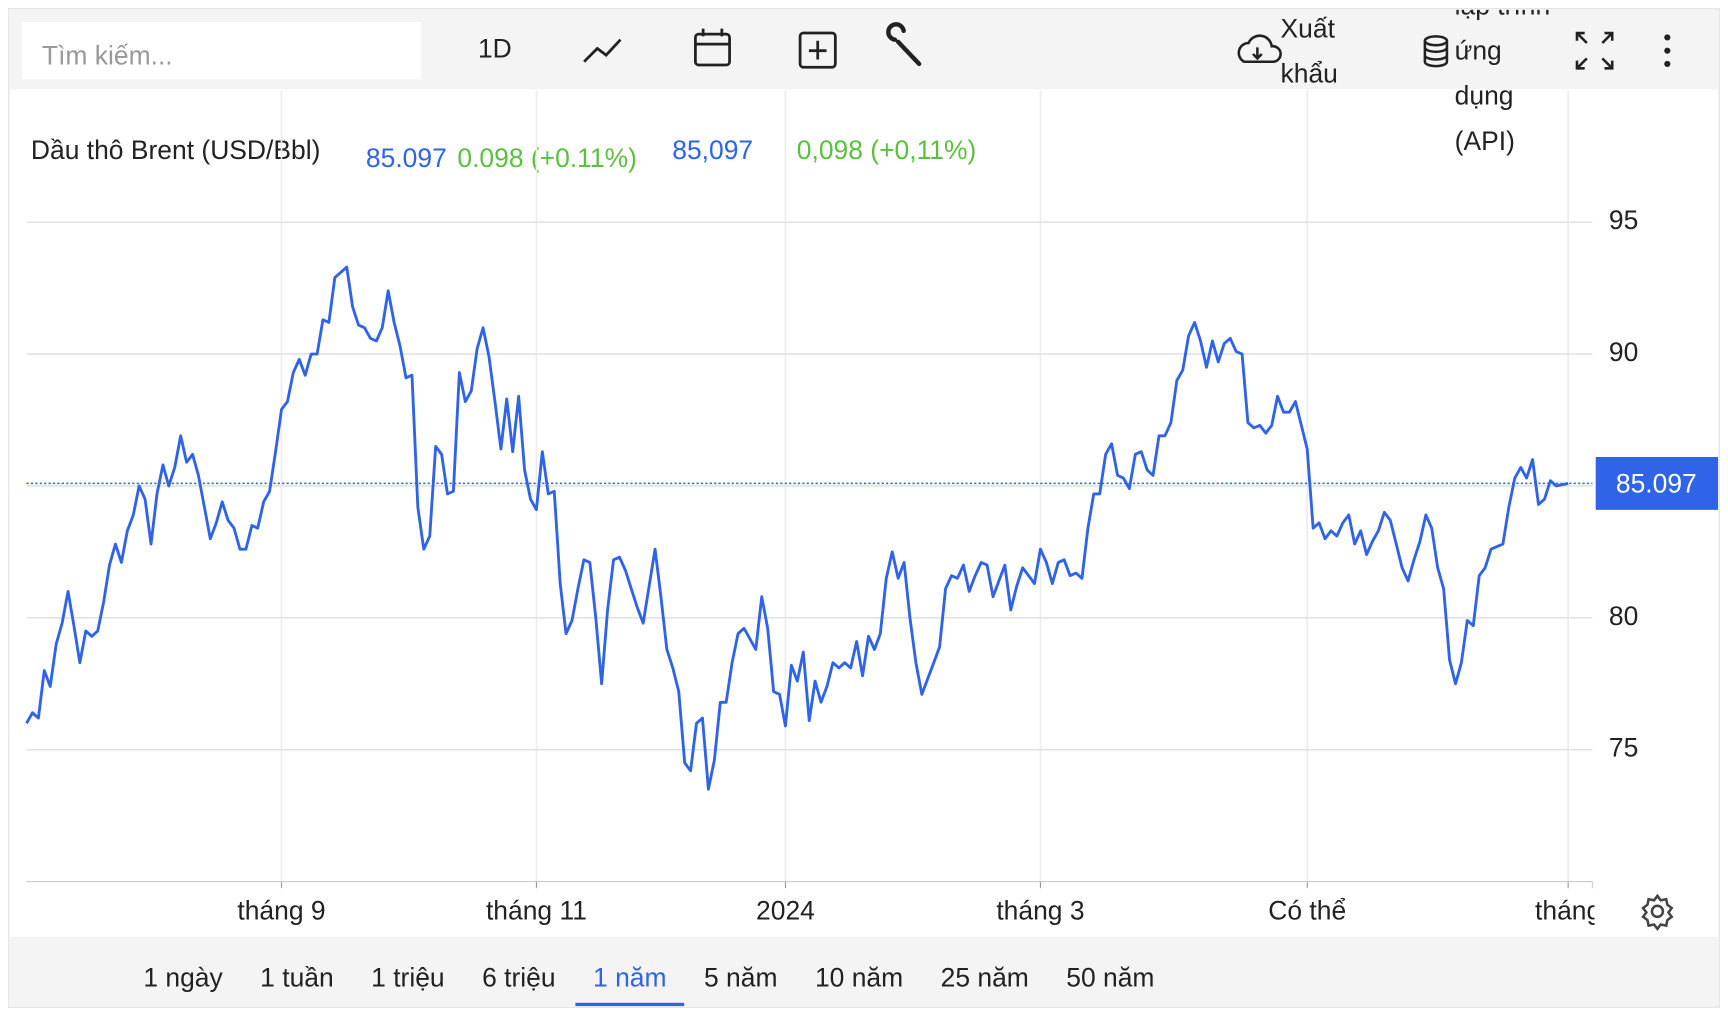  What do you see at coordinates (985, 978) in the screenshot?
I see `range-button: 25 năm` at bounding box center [985, 978].